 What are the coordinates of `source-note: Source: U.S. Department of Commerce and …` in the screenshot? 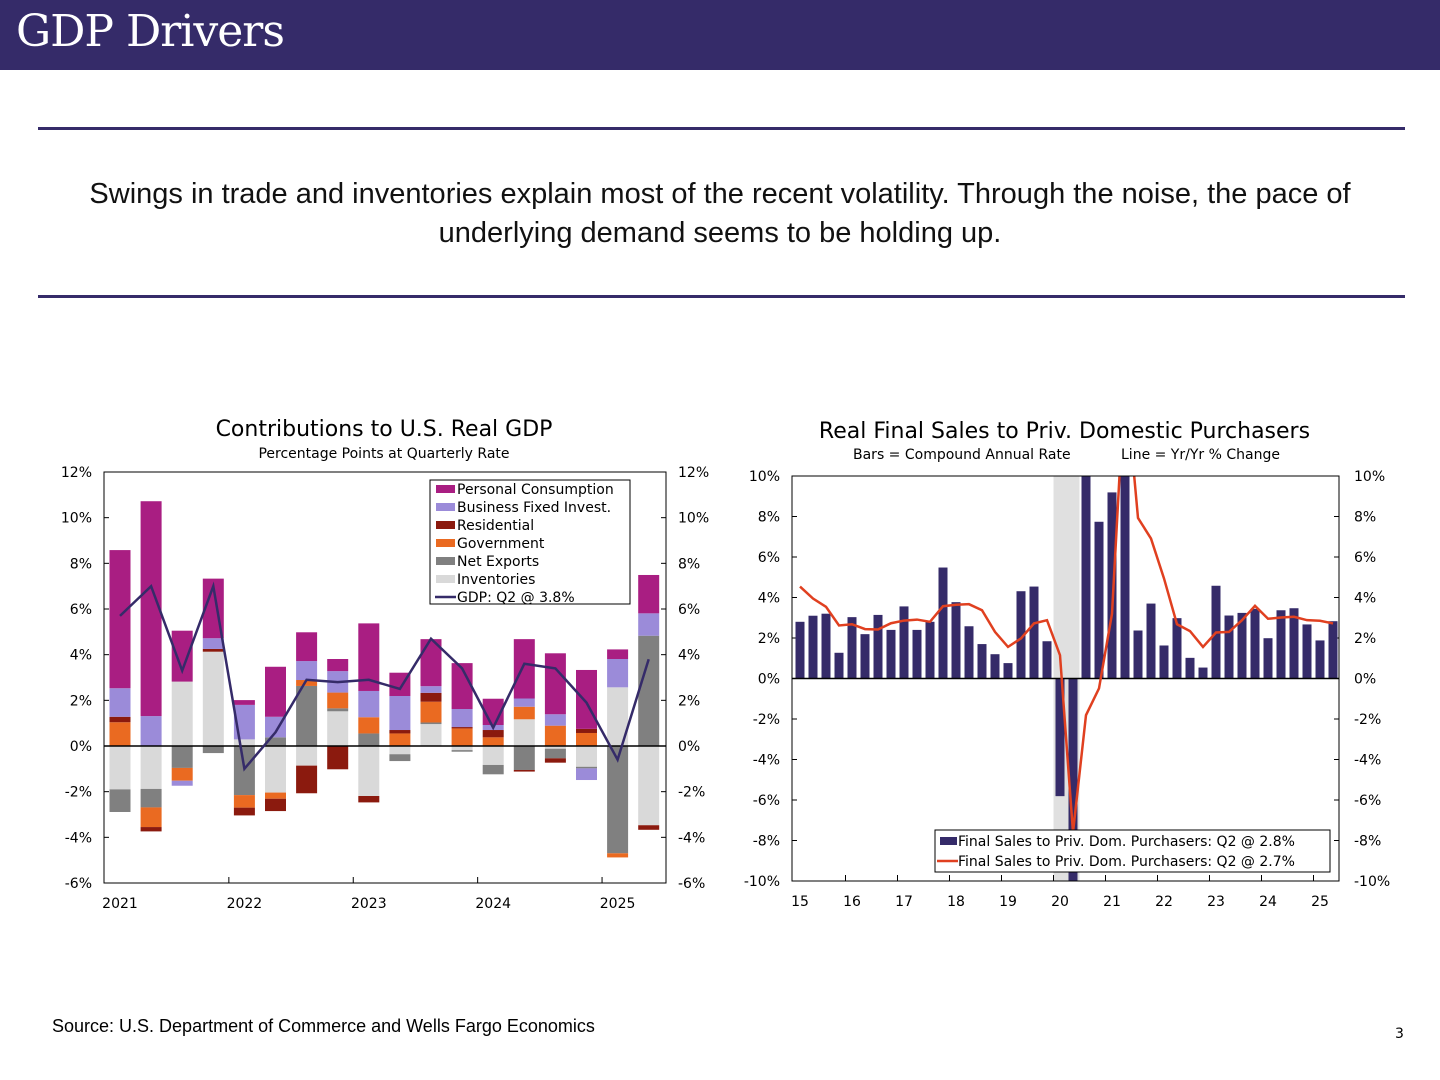 It's located at (323, 1026).